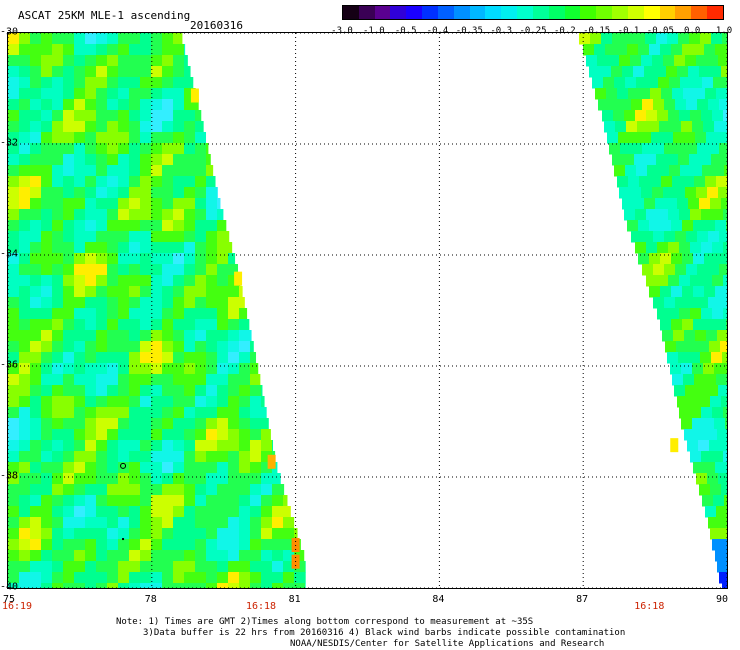  Describe the element at coordinates (9, 254) in the screenshot. I see `latitude-label: -34` at that location.